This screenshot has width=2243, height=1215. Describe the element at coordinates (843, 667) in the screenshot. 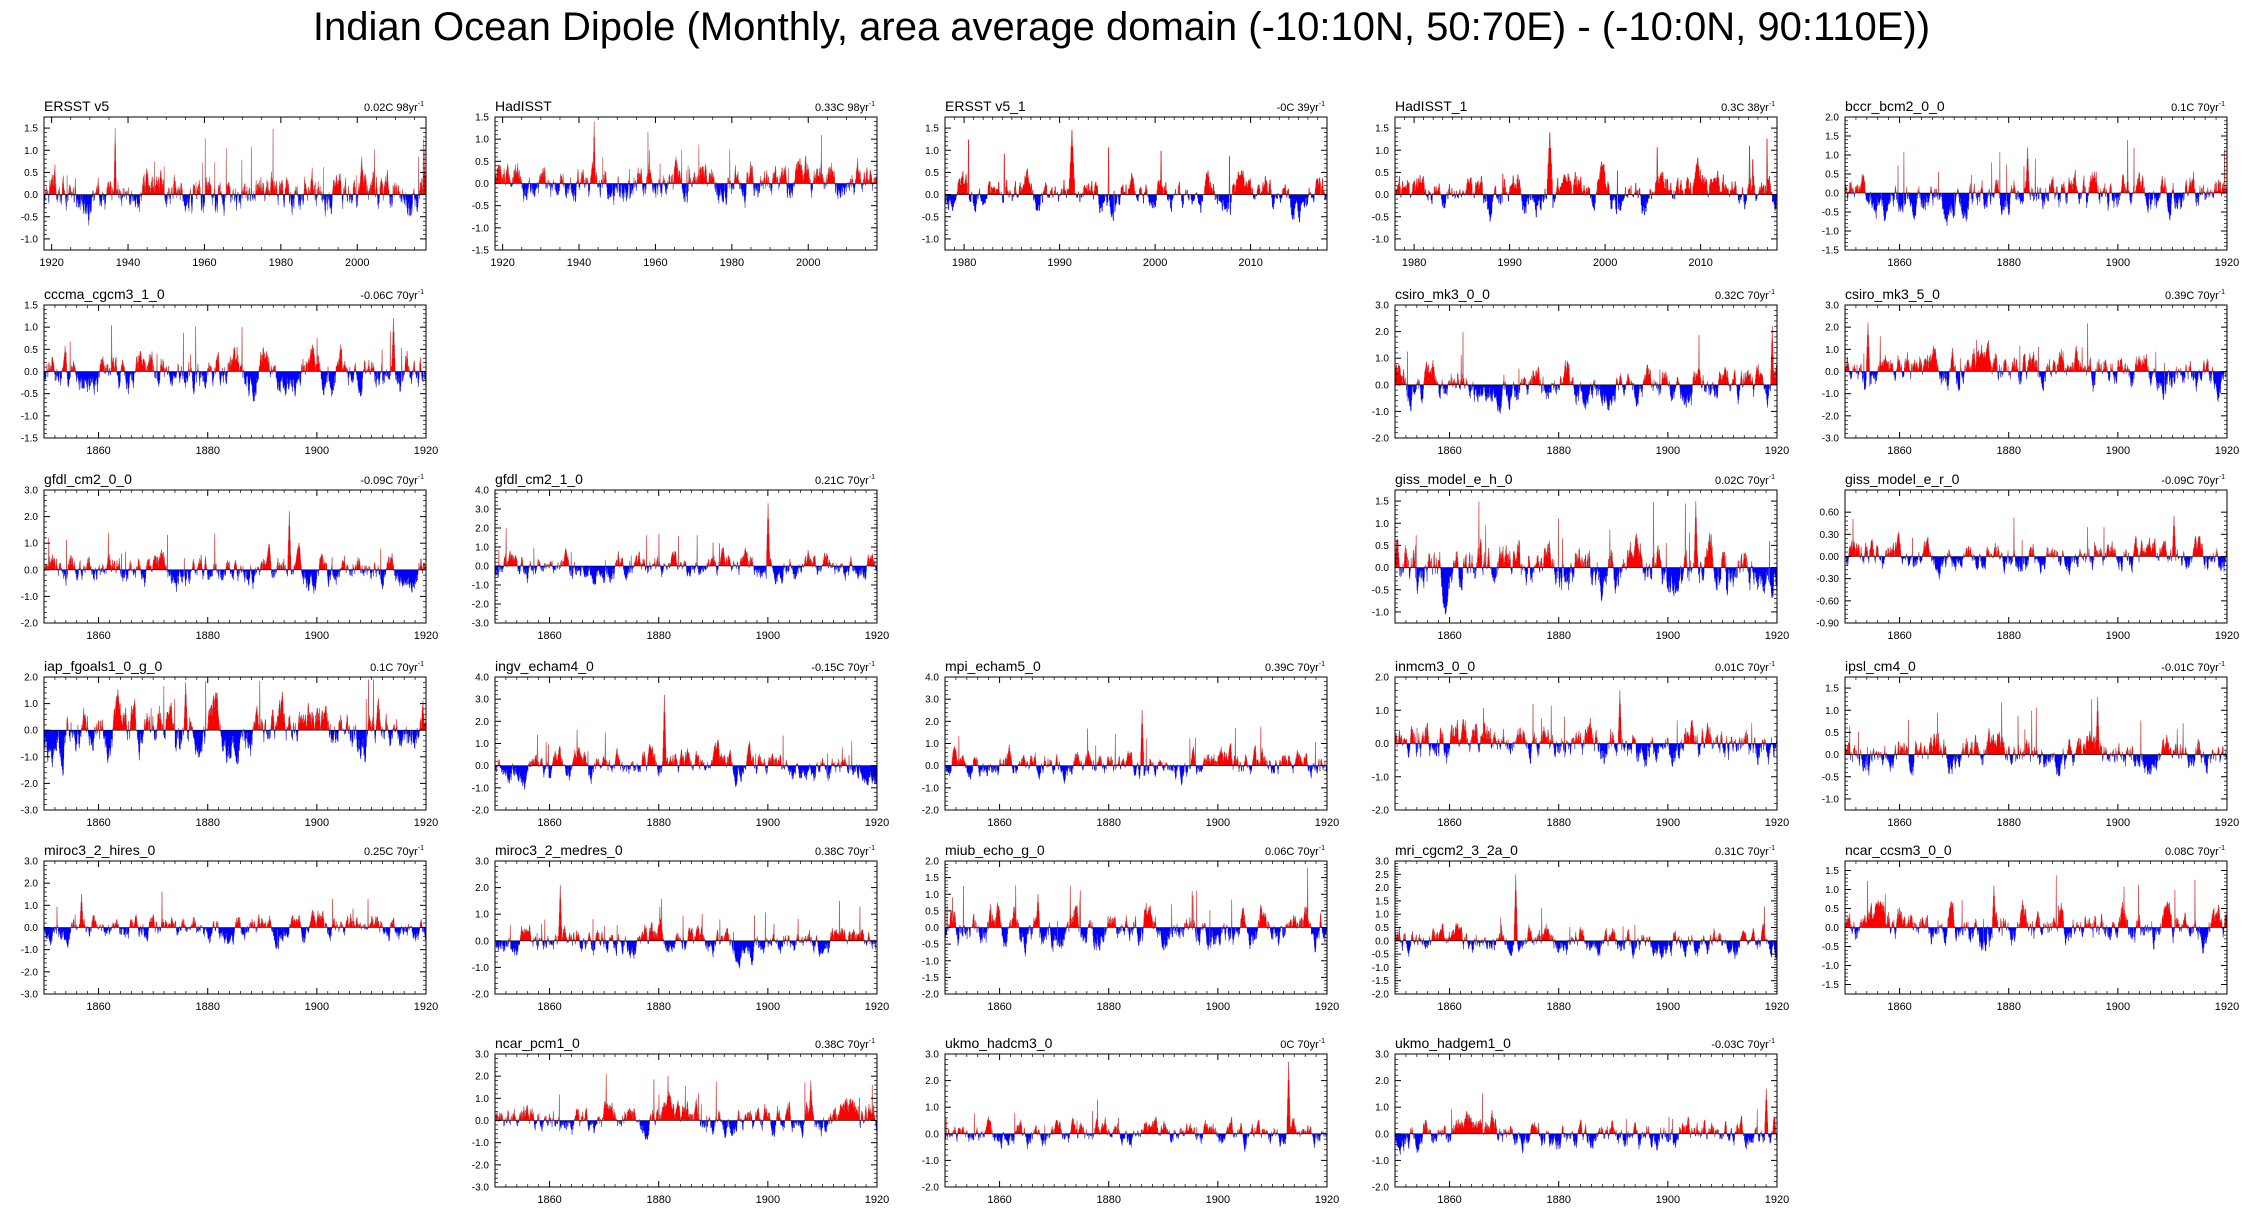

I see `panel-trend: -0.15C 70yr-1` at that location.